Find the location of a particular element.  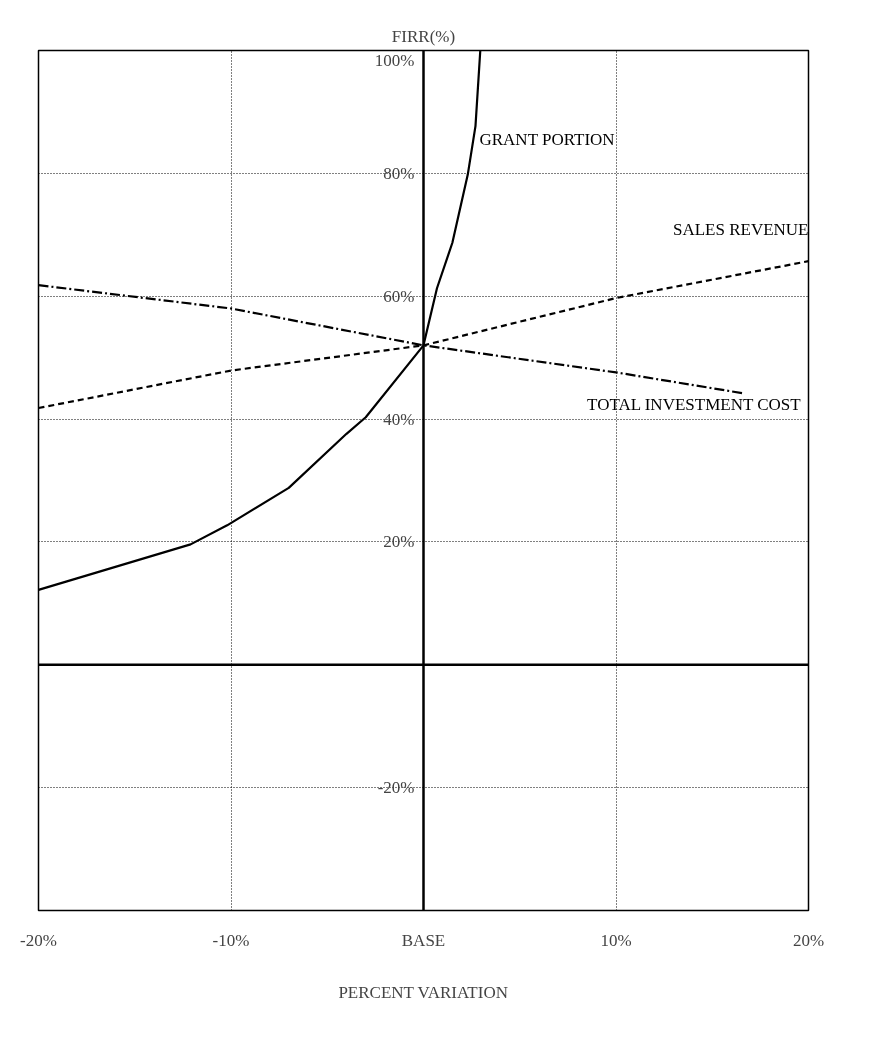

x-tick-label: -20% is located at coordinates (38, 940).